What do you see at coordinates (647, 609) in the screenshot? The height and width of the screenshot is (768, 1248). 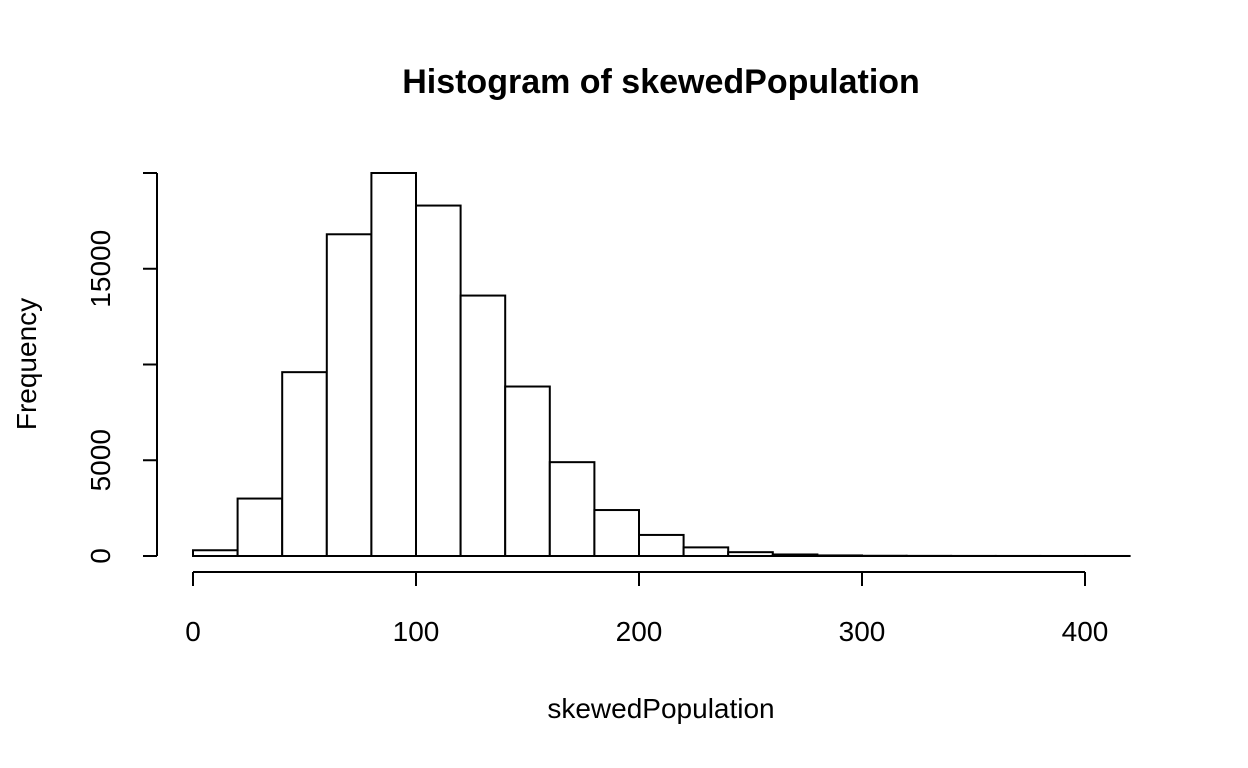 I see `x-axis: 0 100 200 300 400` at bounding box center [647, 609].